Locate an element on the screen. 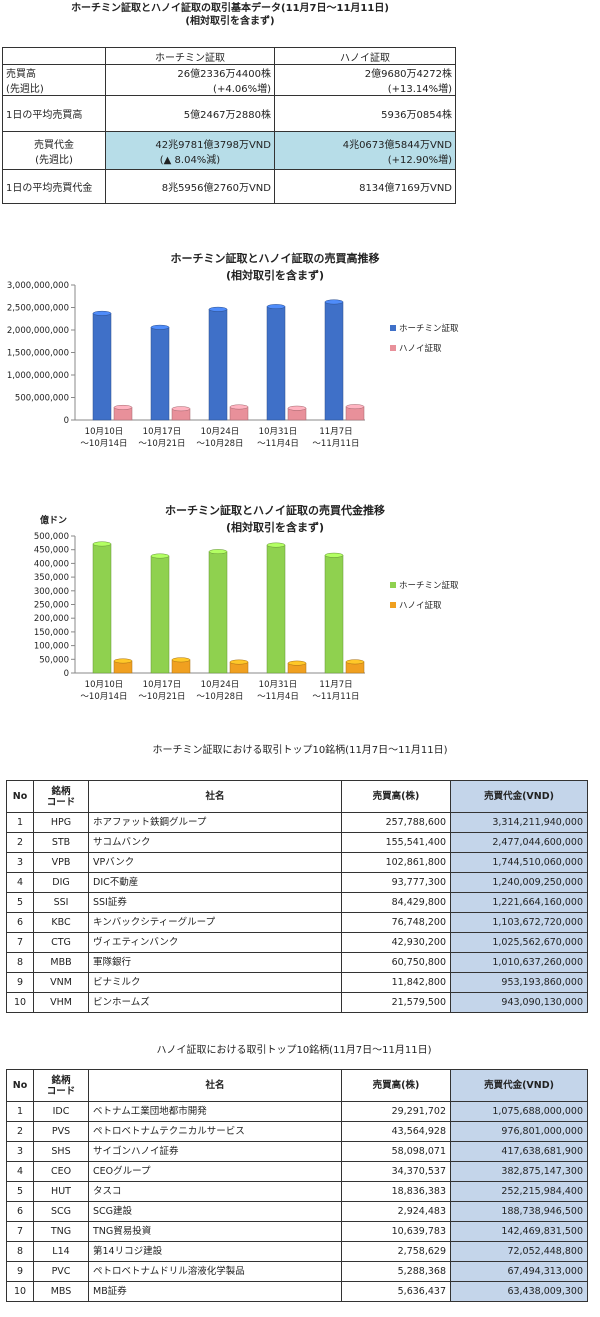 This screenshot has height=1317, width=600. row-no: 5 is located at coordinates (20, 1191).